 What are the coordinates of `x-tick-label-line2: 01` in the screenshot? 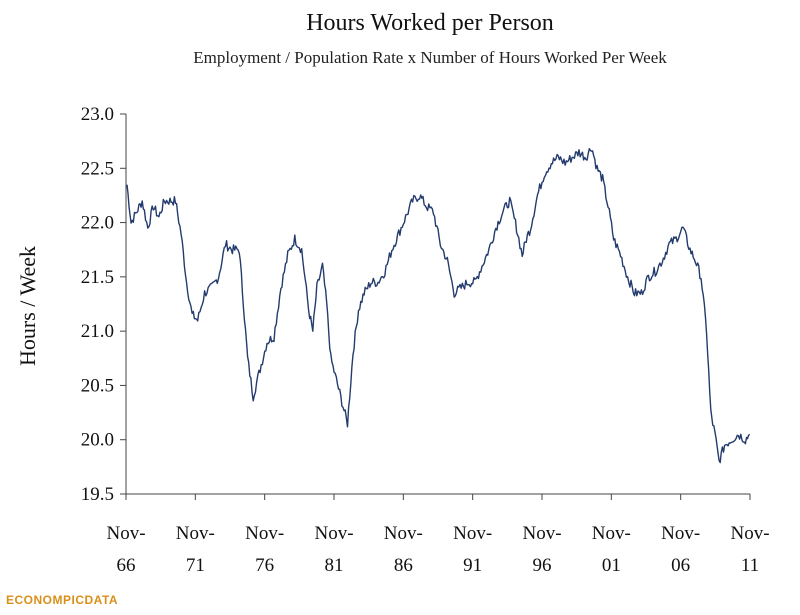 It's located at (611, 565).